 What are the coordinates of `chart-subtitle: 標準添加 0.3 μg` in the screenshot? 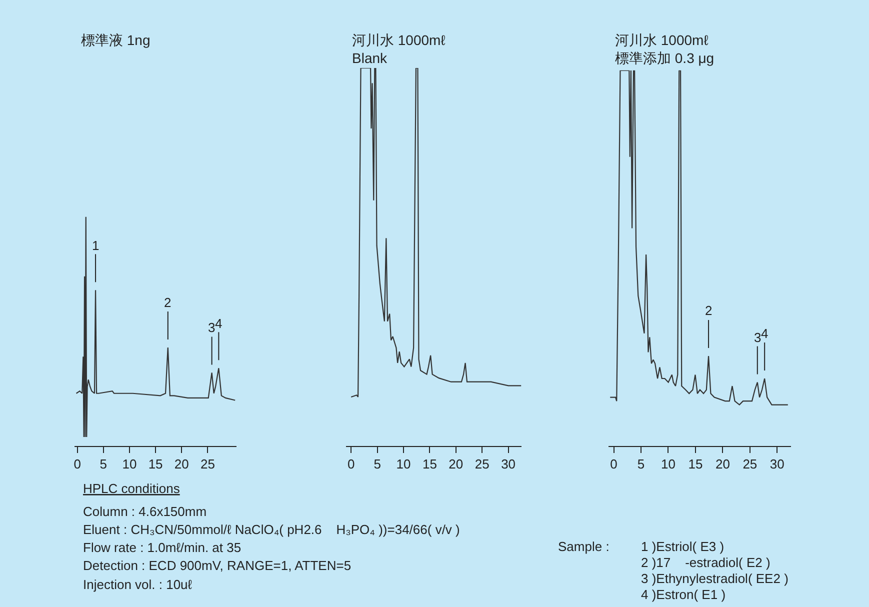 It's located at (664, 58).